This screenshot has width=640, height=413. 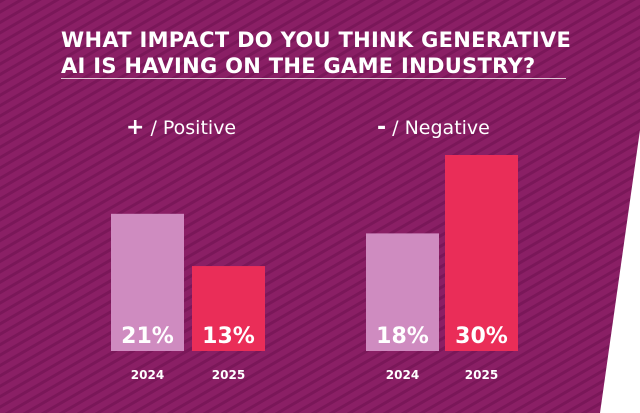 I want to click on minus-icon: -, so click(x=382, y=127).